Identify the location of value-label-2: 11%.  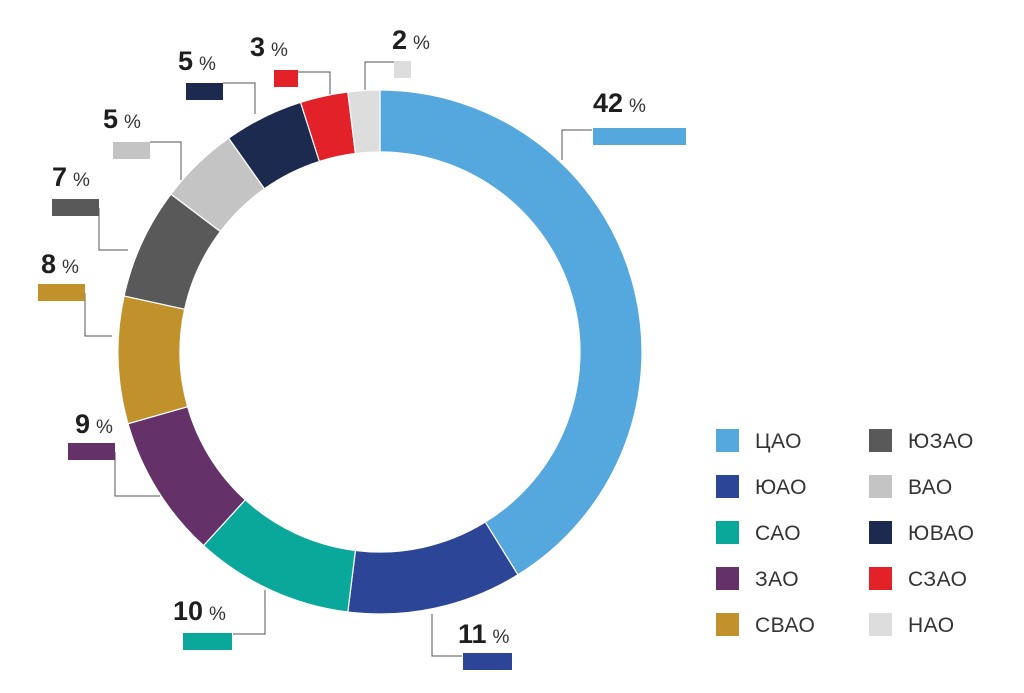
(484, 634).